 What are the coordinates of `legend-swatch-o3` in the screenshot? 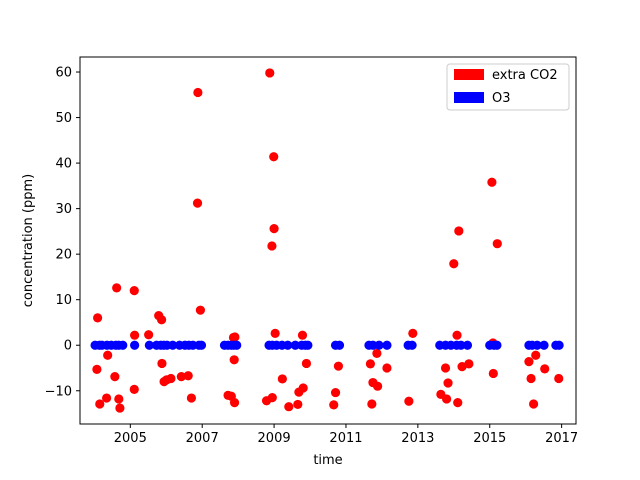 It's located at (469, 97).